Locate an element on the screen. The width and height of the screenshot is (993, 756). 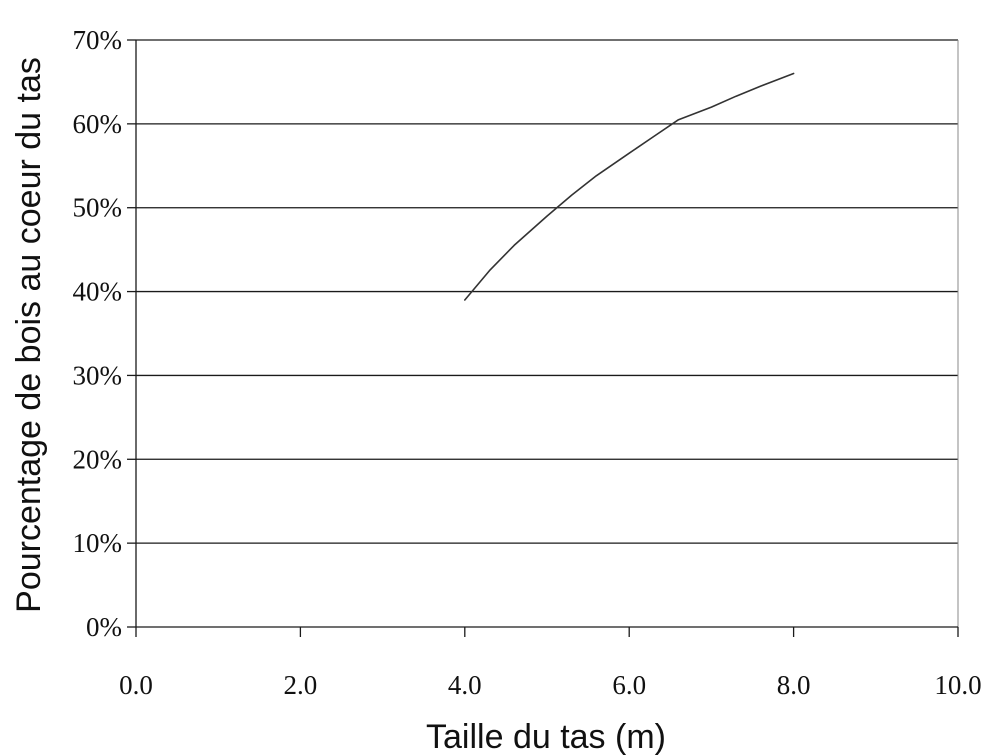
x-tick-label-4: 8.0 is located at coordinates (794, 685).